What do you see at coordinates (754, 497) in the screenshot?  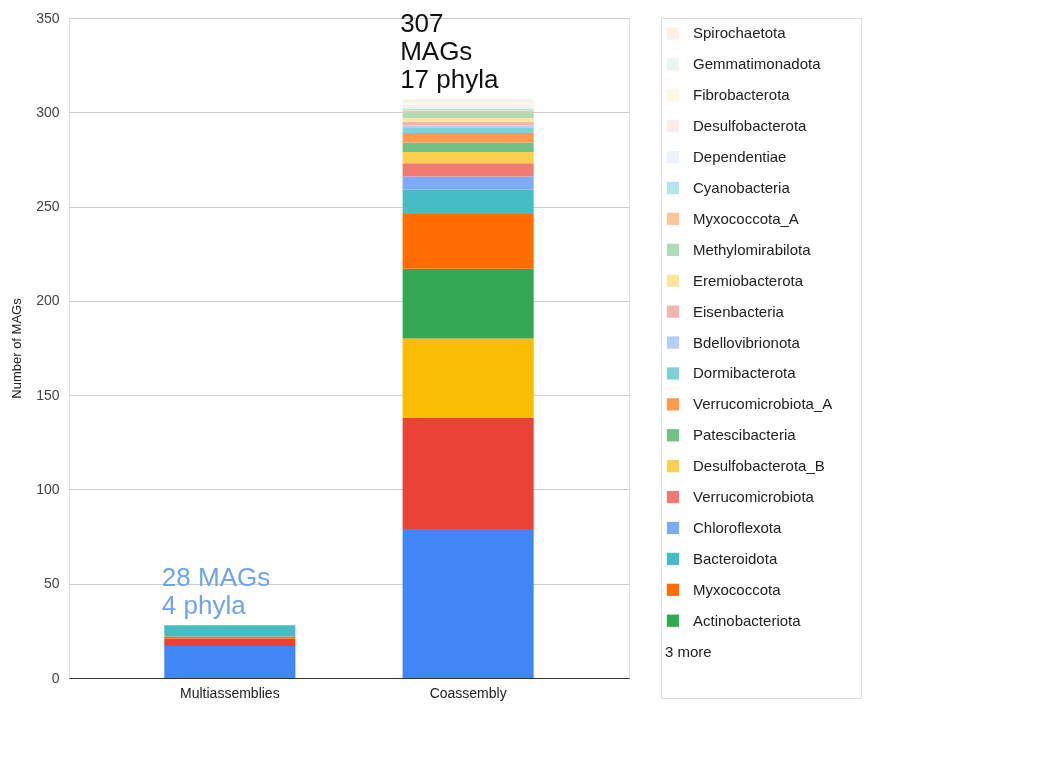 I see `legend-label: Verrucomicrobiota` at bounding box center [754, 497].